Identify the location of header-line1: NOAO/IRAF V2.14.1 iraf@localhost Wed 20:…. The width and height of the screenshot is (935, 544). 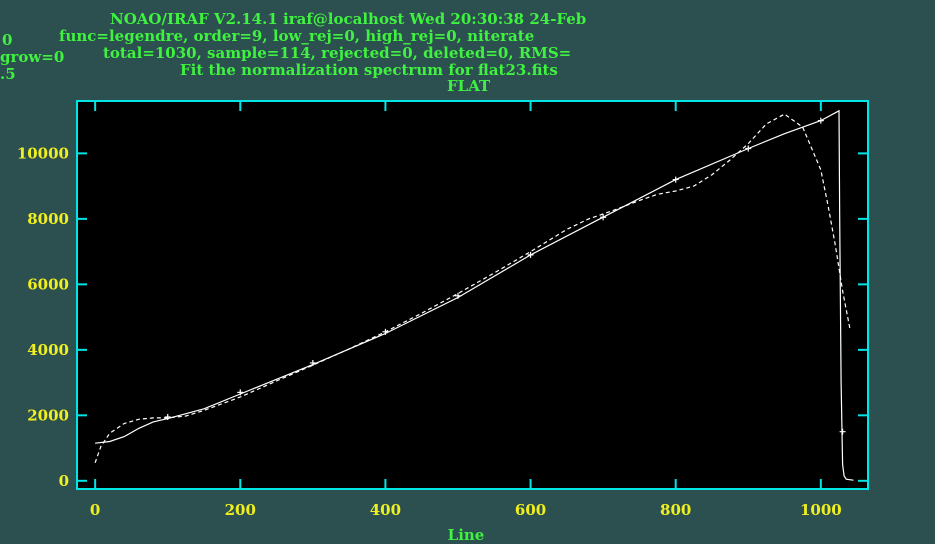
(348, 19).